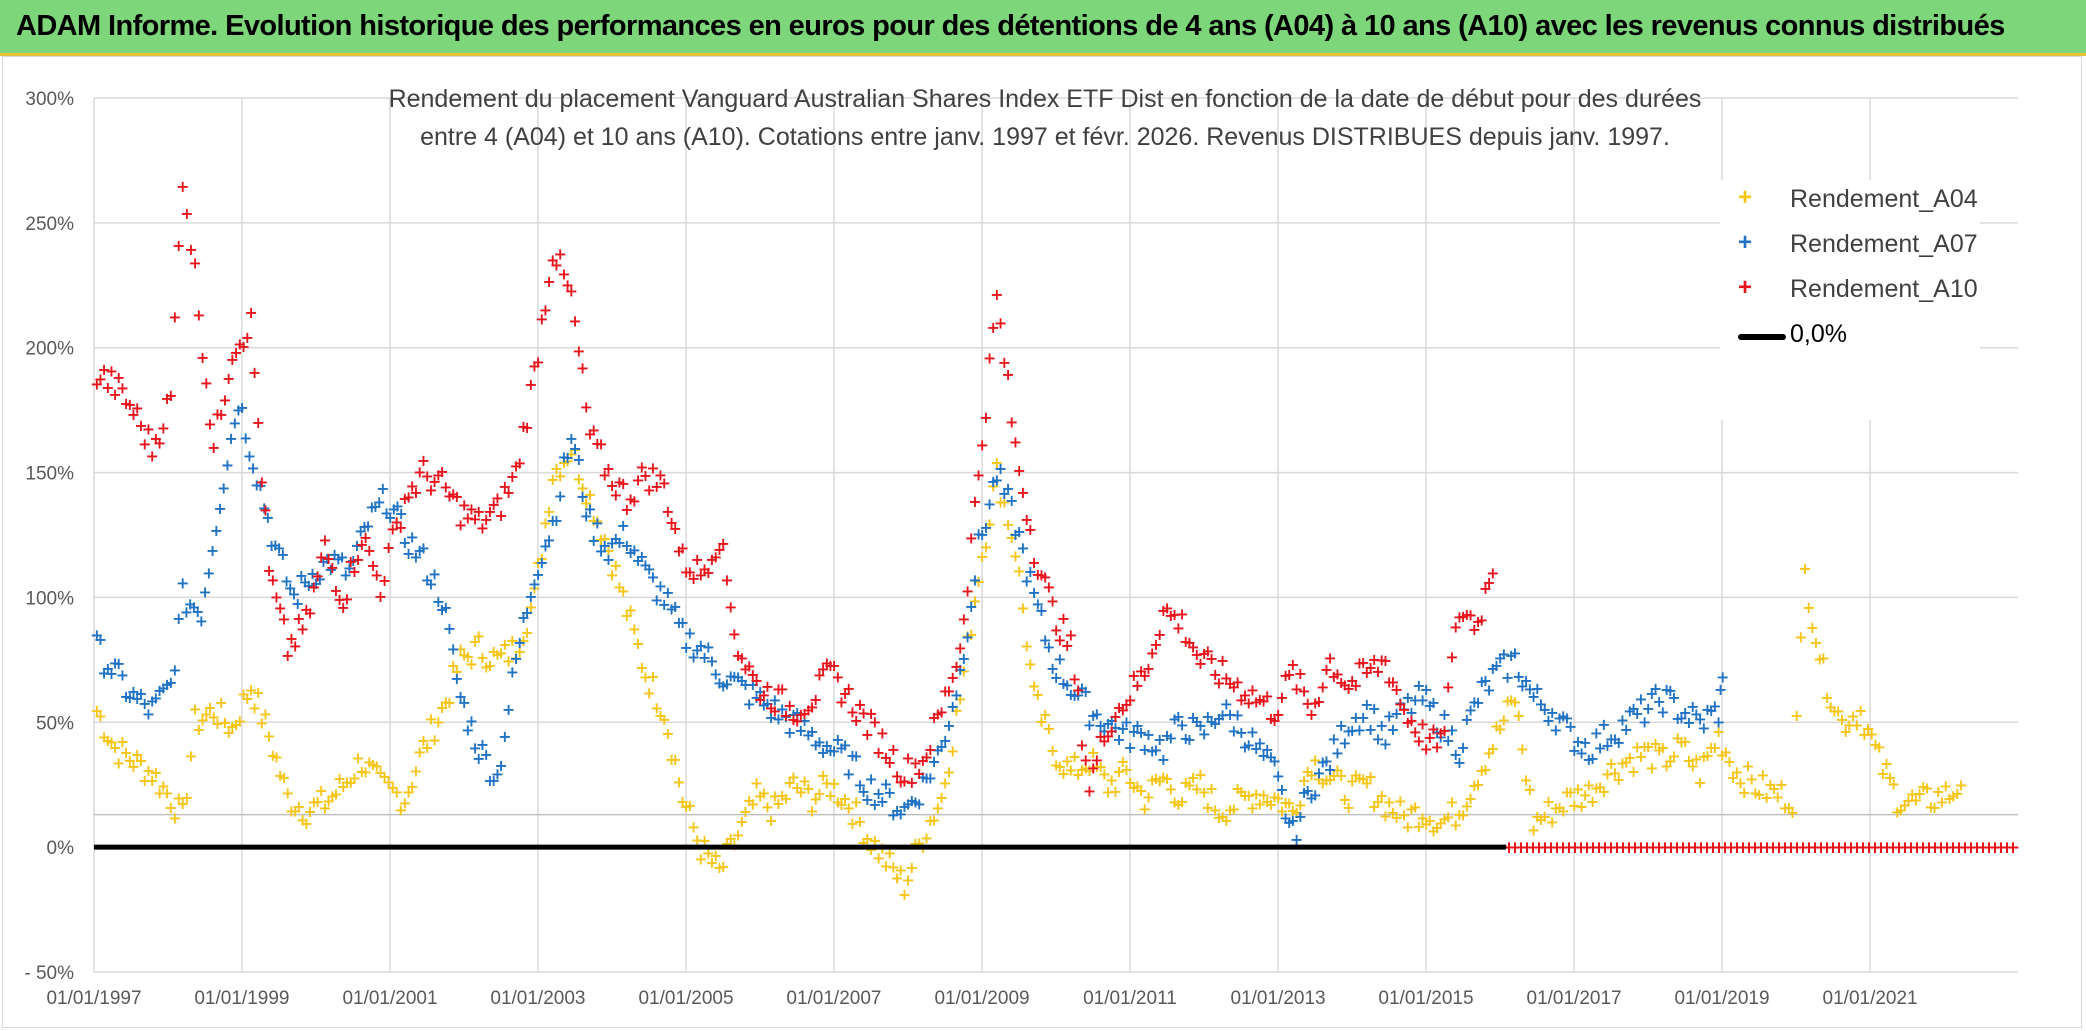 This screenshot has height=1031, width=2086. Describe the element at coordinates (1574, 998) in the screenshot. I see `x-tick-label: 01/01/2017` at that location.